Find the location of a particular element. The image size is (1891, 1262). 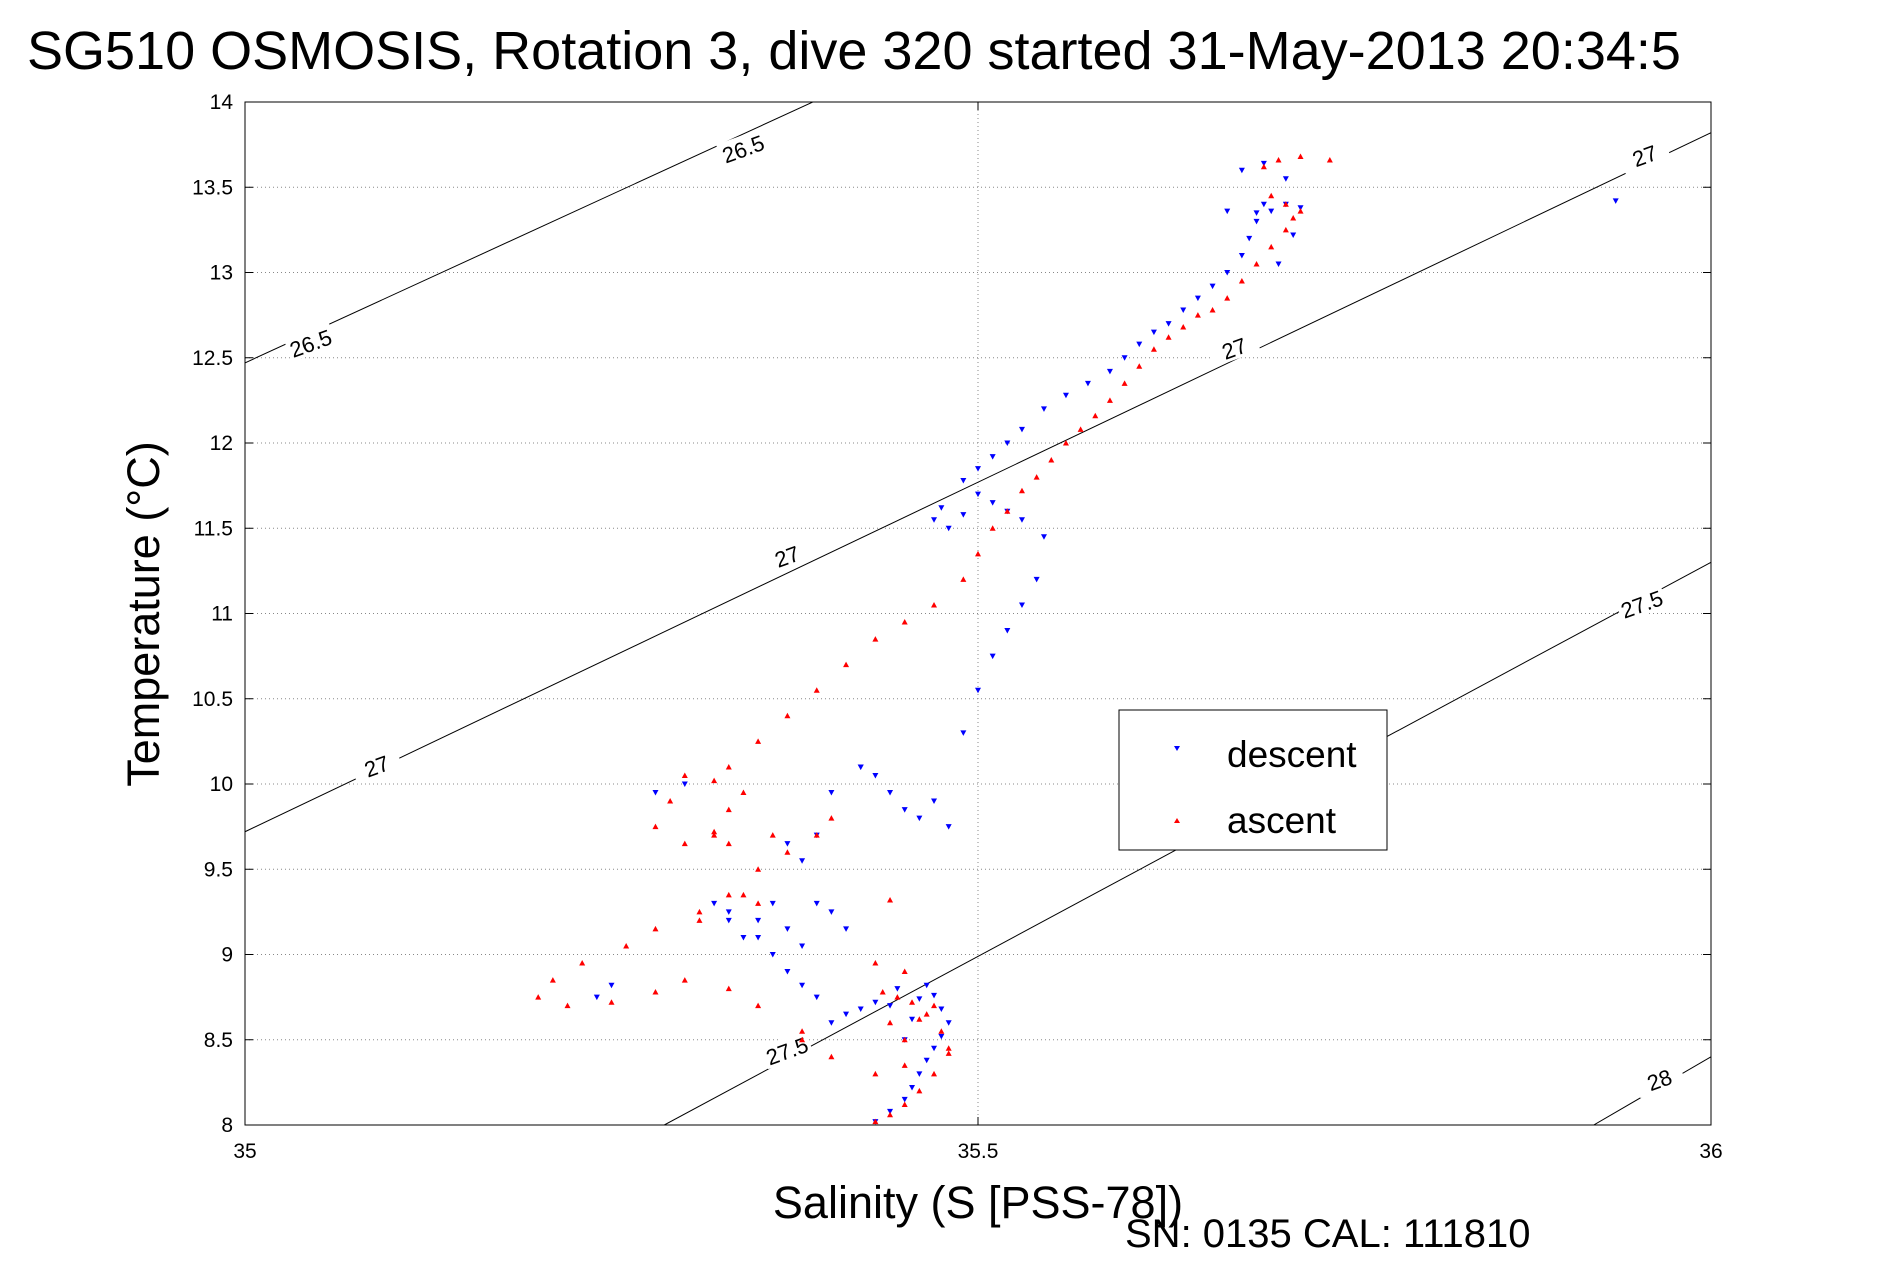

y-tick-label: 12 is located at coordinates (221, 443).